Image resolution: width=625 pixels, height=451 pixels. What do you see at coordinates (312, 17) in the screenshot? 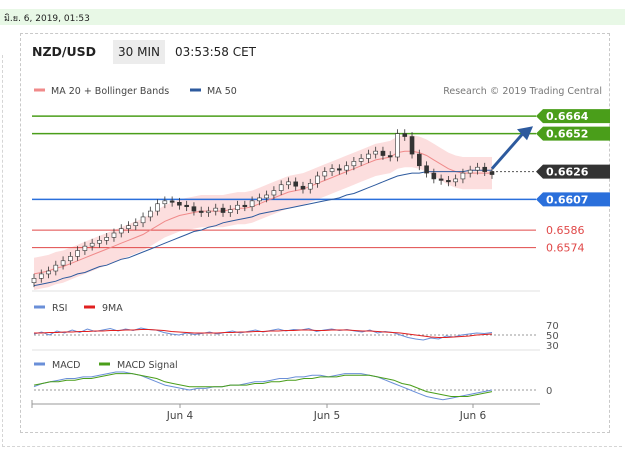
I see `date-bar: มิ.ย. 6, 2019, 01:53` at bounding box center [312, 17].